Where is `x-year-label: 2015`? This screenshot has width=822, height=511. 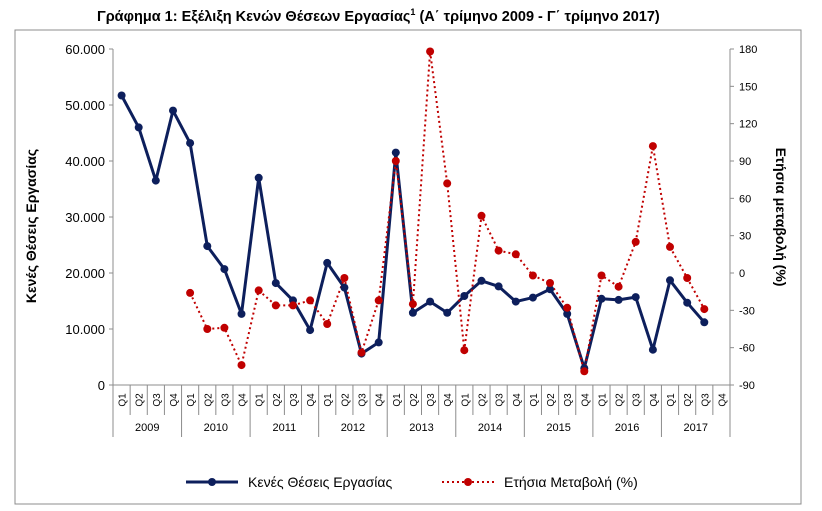
x-year-label: 2015 is located at coordinates (558, 428).